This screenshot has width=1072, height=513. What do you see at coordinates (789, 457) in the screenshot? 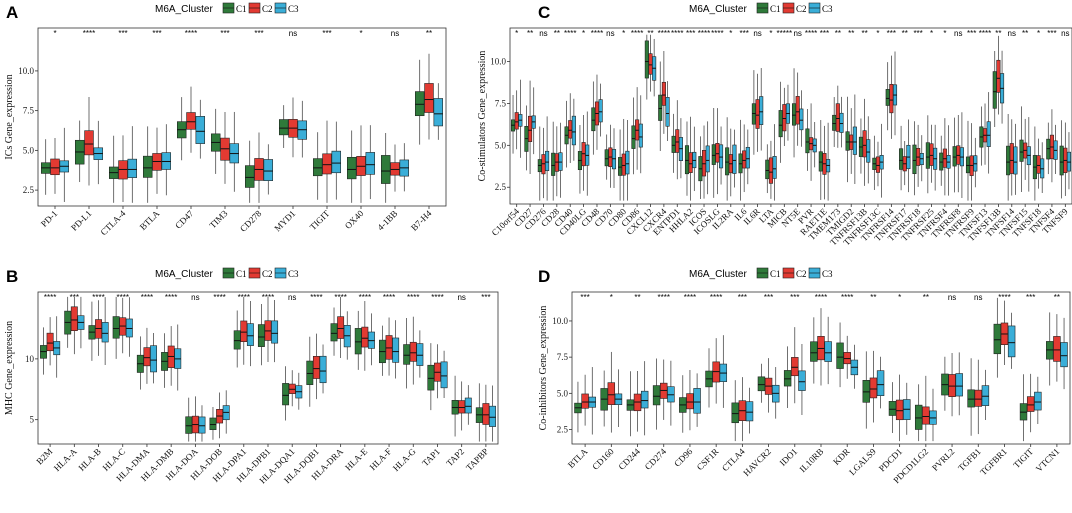
I see `x-tick-label: IDO1` at bounding box center [789, 457].